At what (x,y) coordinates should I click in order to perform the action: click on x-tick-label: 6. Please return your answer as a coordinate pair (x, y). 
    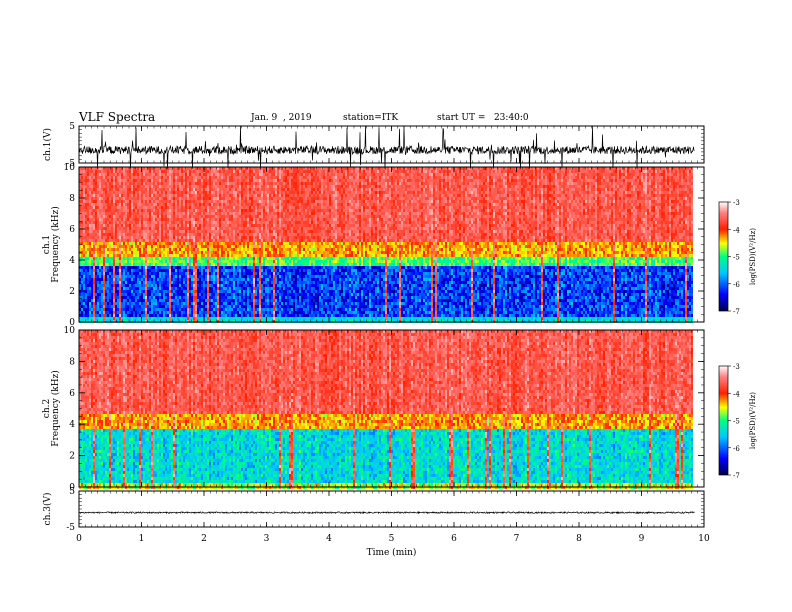
    Looking at the image, I should click on (454, 539).